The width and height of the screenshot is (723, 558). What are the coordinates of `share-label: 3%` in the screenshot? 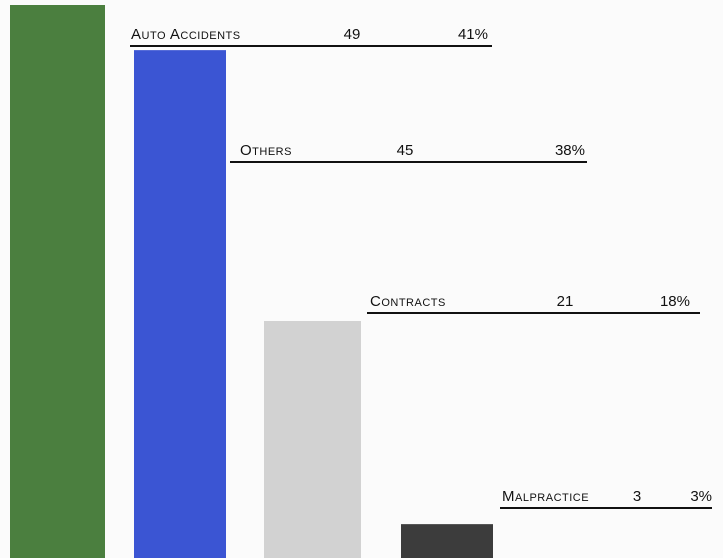 It's located at (701, 496).